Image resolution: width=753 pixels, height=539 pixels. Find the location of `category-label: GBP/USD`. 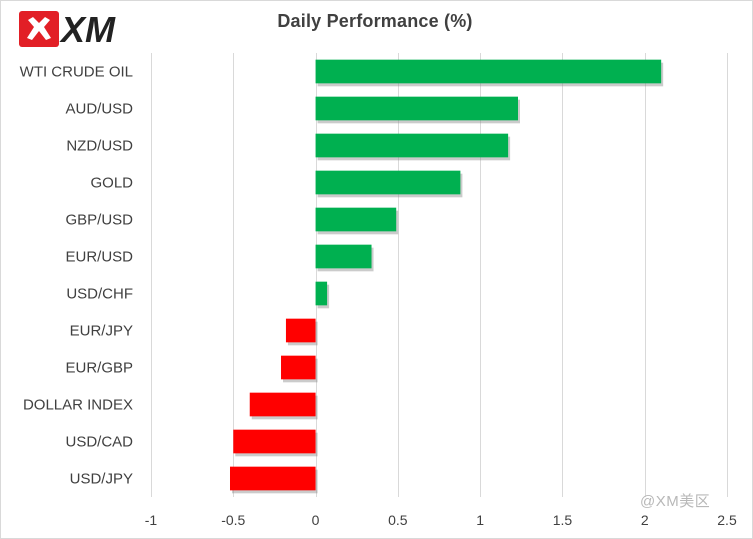

category-label: GBP/USD is located at coordinates (99, 220).